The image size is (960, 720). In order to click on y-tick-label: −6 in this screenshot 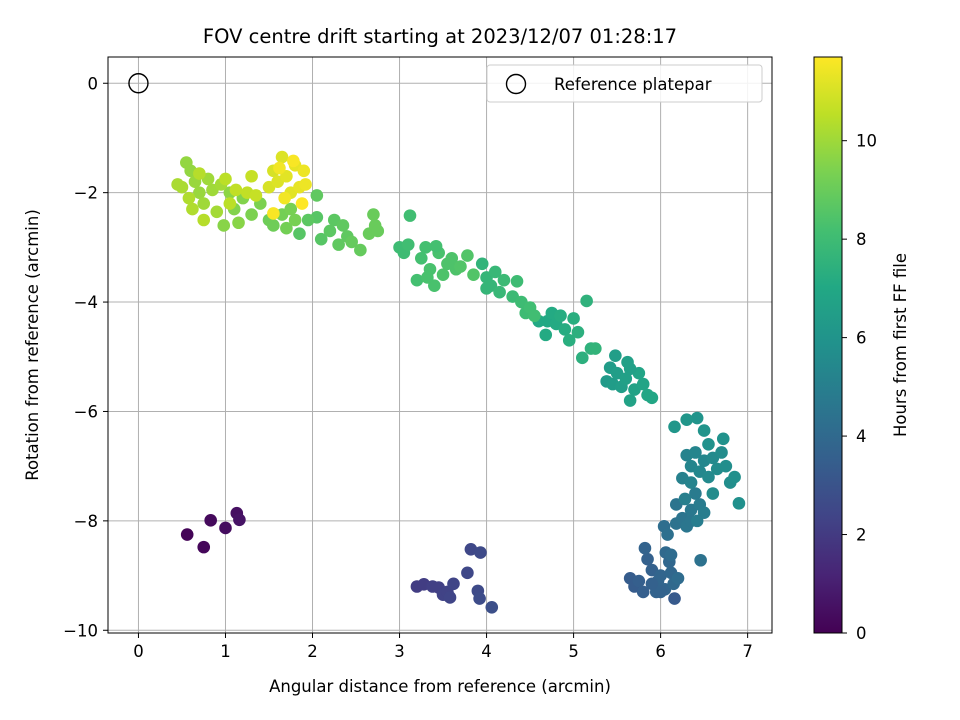, I will do `click(86, 411)`.